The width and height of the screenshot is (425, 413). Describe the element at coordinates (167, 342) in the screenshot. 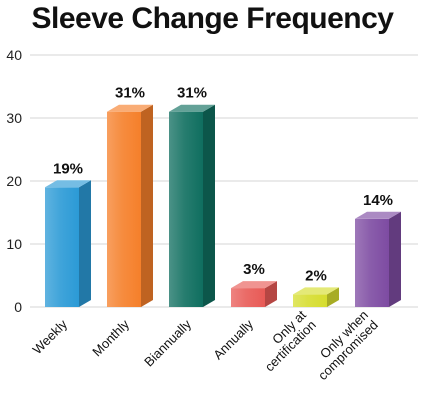

I see `x-tick-label: Biannually` at that location.